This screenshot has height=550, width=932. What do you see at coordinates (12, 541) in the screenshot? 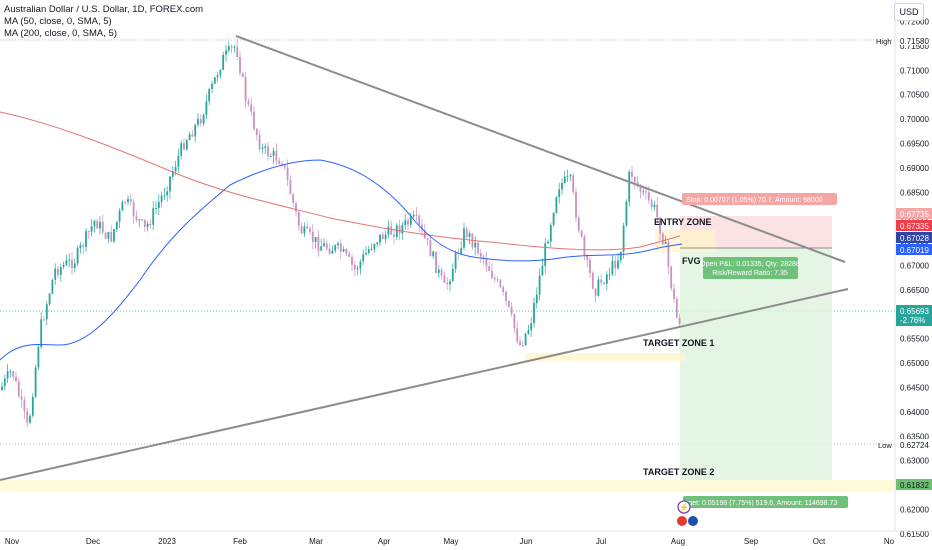
I see `time-tick-label: Nov` at bounding box center [12, 541].